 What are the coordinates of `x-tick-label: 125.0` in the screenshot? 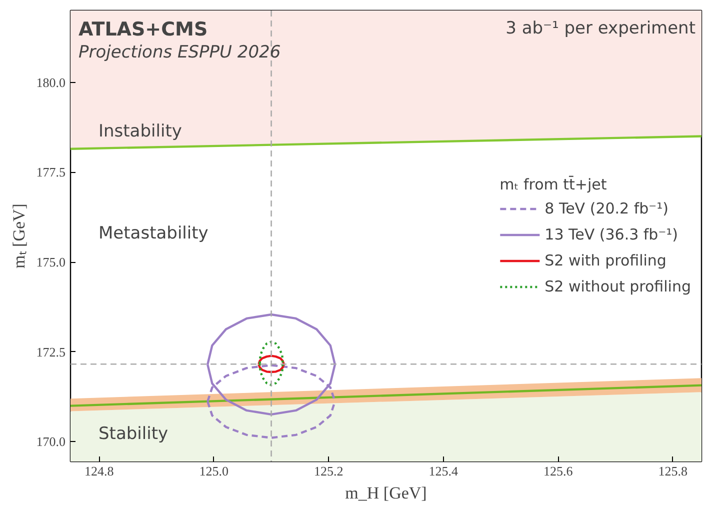 It's located at (214, 471).